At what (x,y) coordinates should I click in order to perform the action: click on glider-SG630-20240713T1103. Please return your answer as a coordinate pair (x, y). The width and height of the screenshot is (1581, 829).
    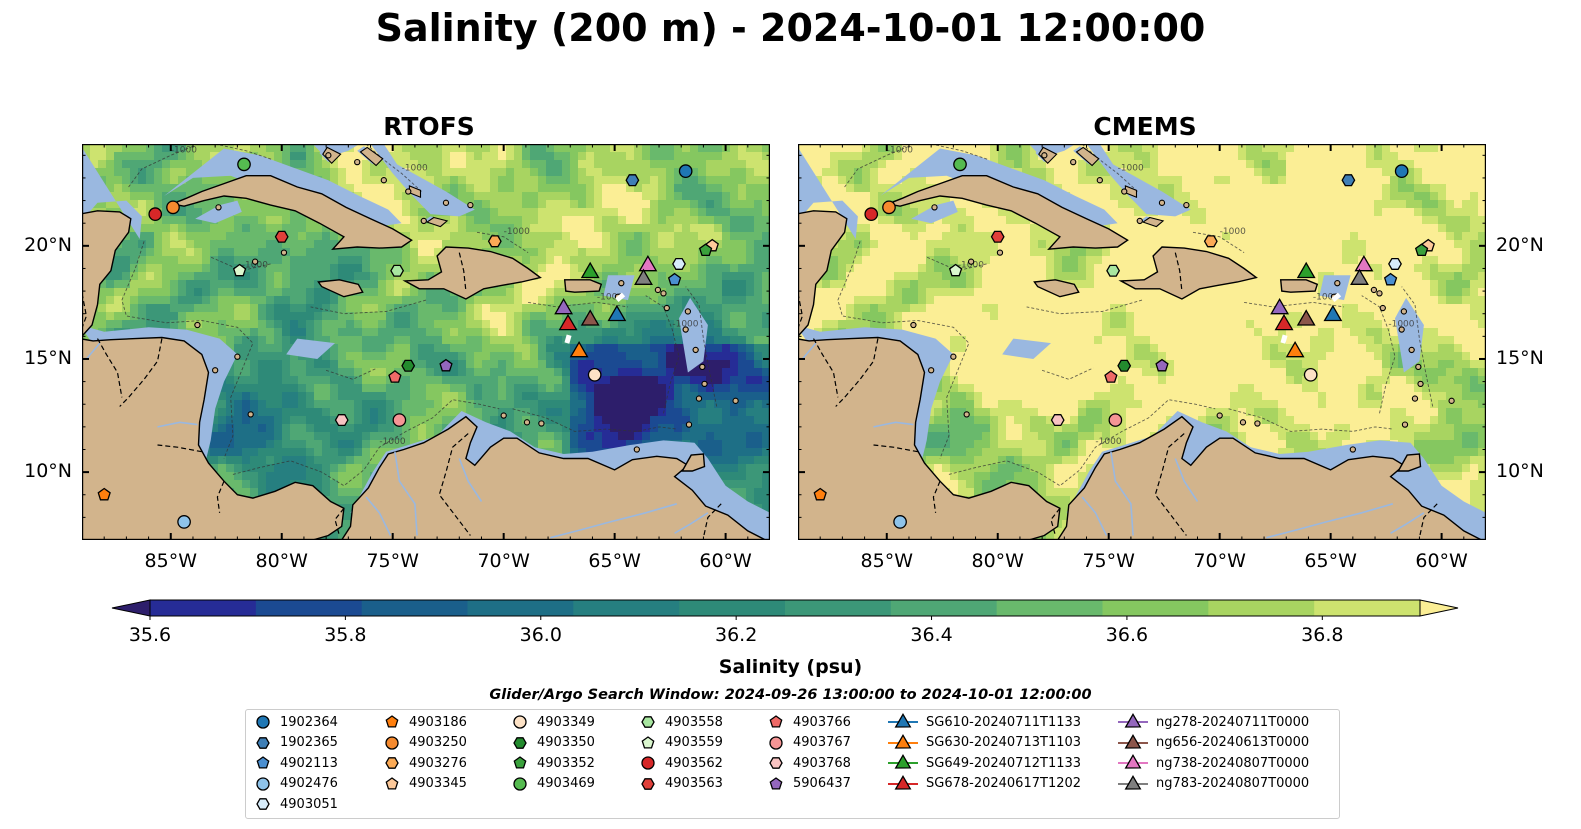
    Looking at the image, I should click on (579, 349).